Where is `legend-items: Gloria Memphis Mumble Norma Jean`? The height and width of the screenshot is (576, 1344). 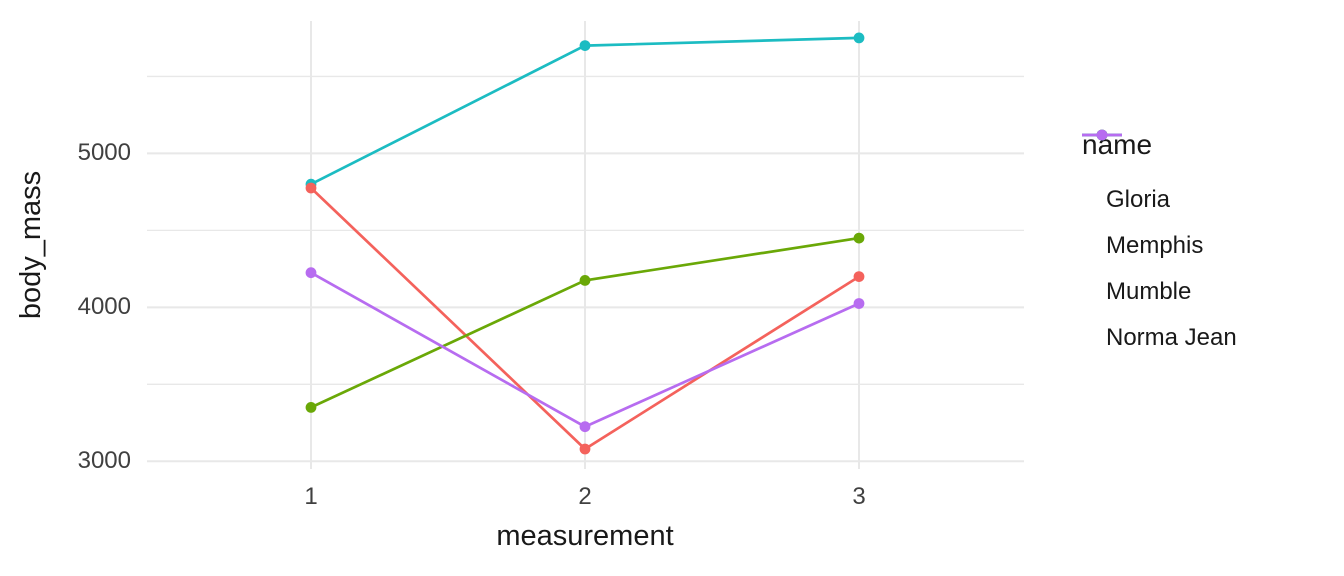
legend-items: Gloria Memphis Mumble Norma Jean is located at coordinates (1159, 245).